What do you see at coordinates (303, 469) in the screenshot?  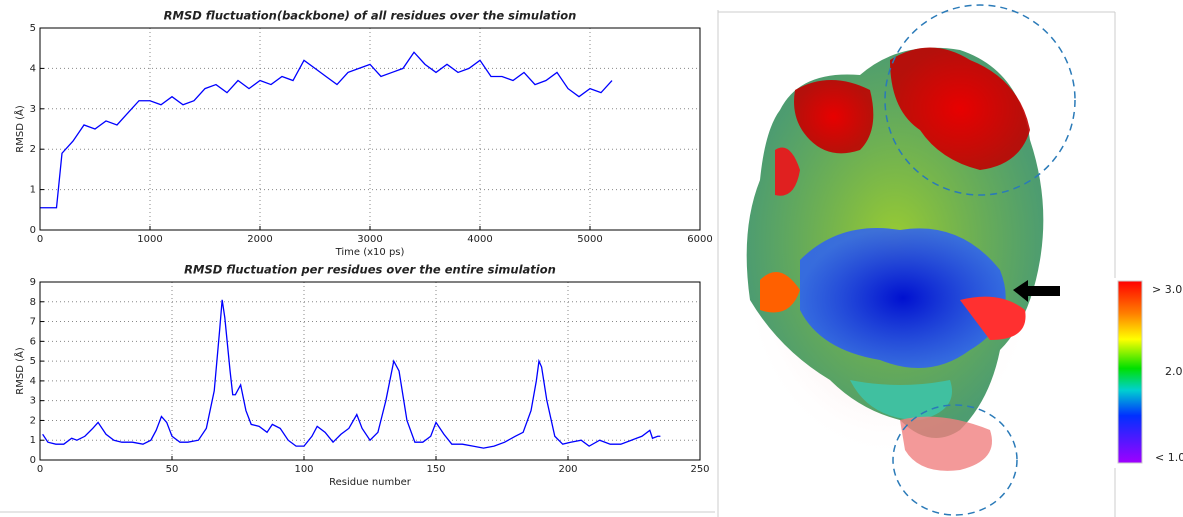 I see `x-tick-label: 100` at bounding box center [303, 469].